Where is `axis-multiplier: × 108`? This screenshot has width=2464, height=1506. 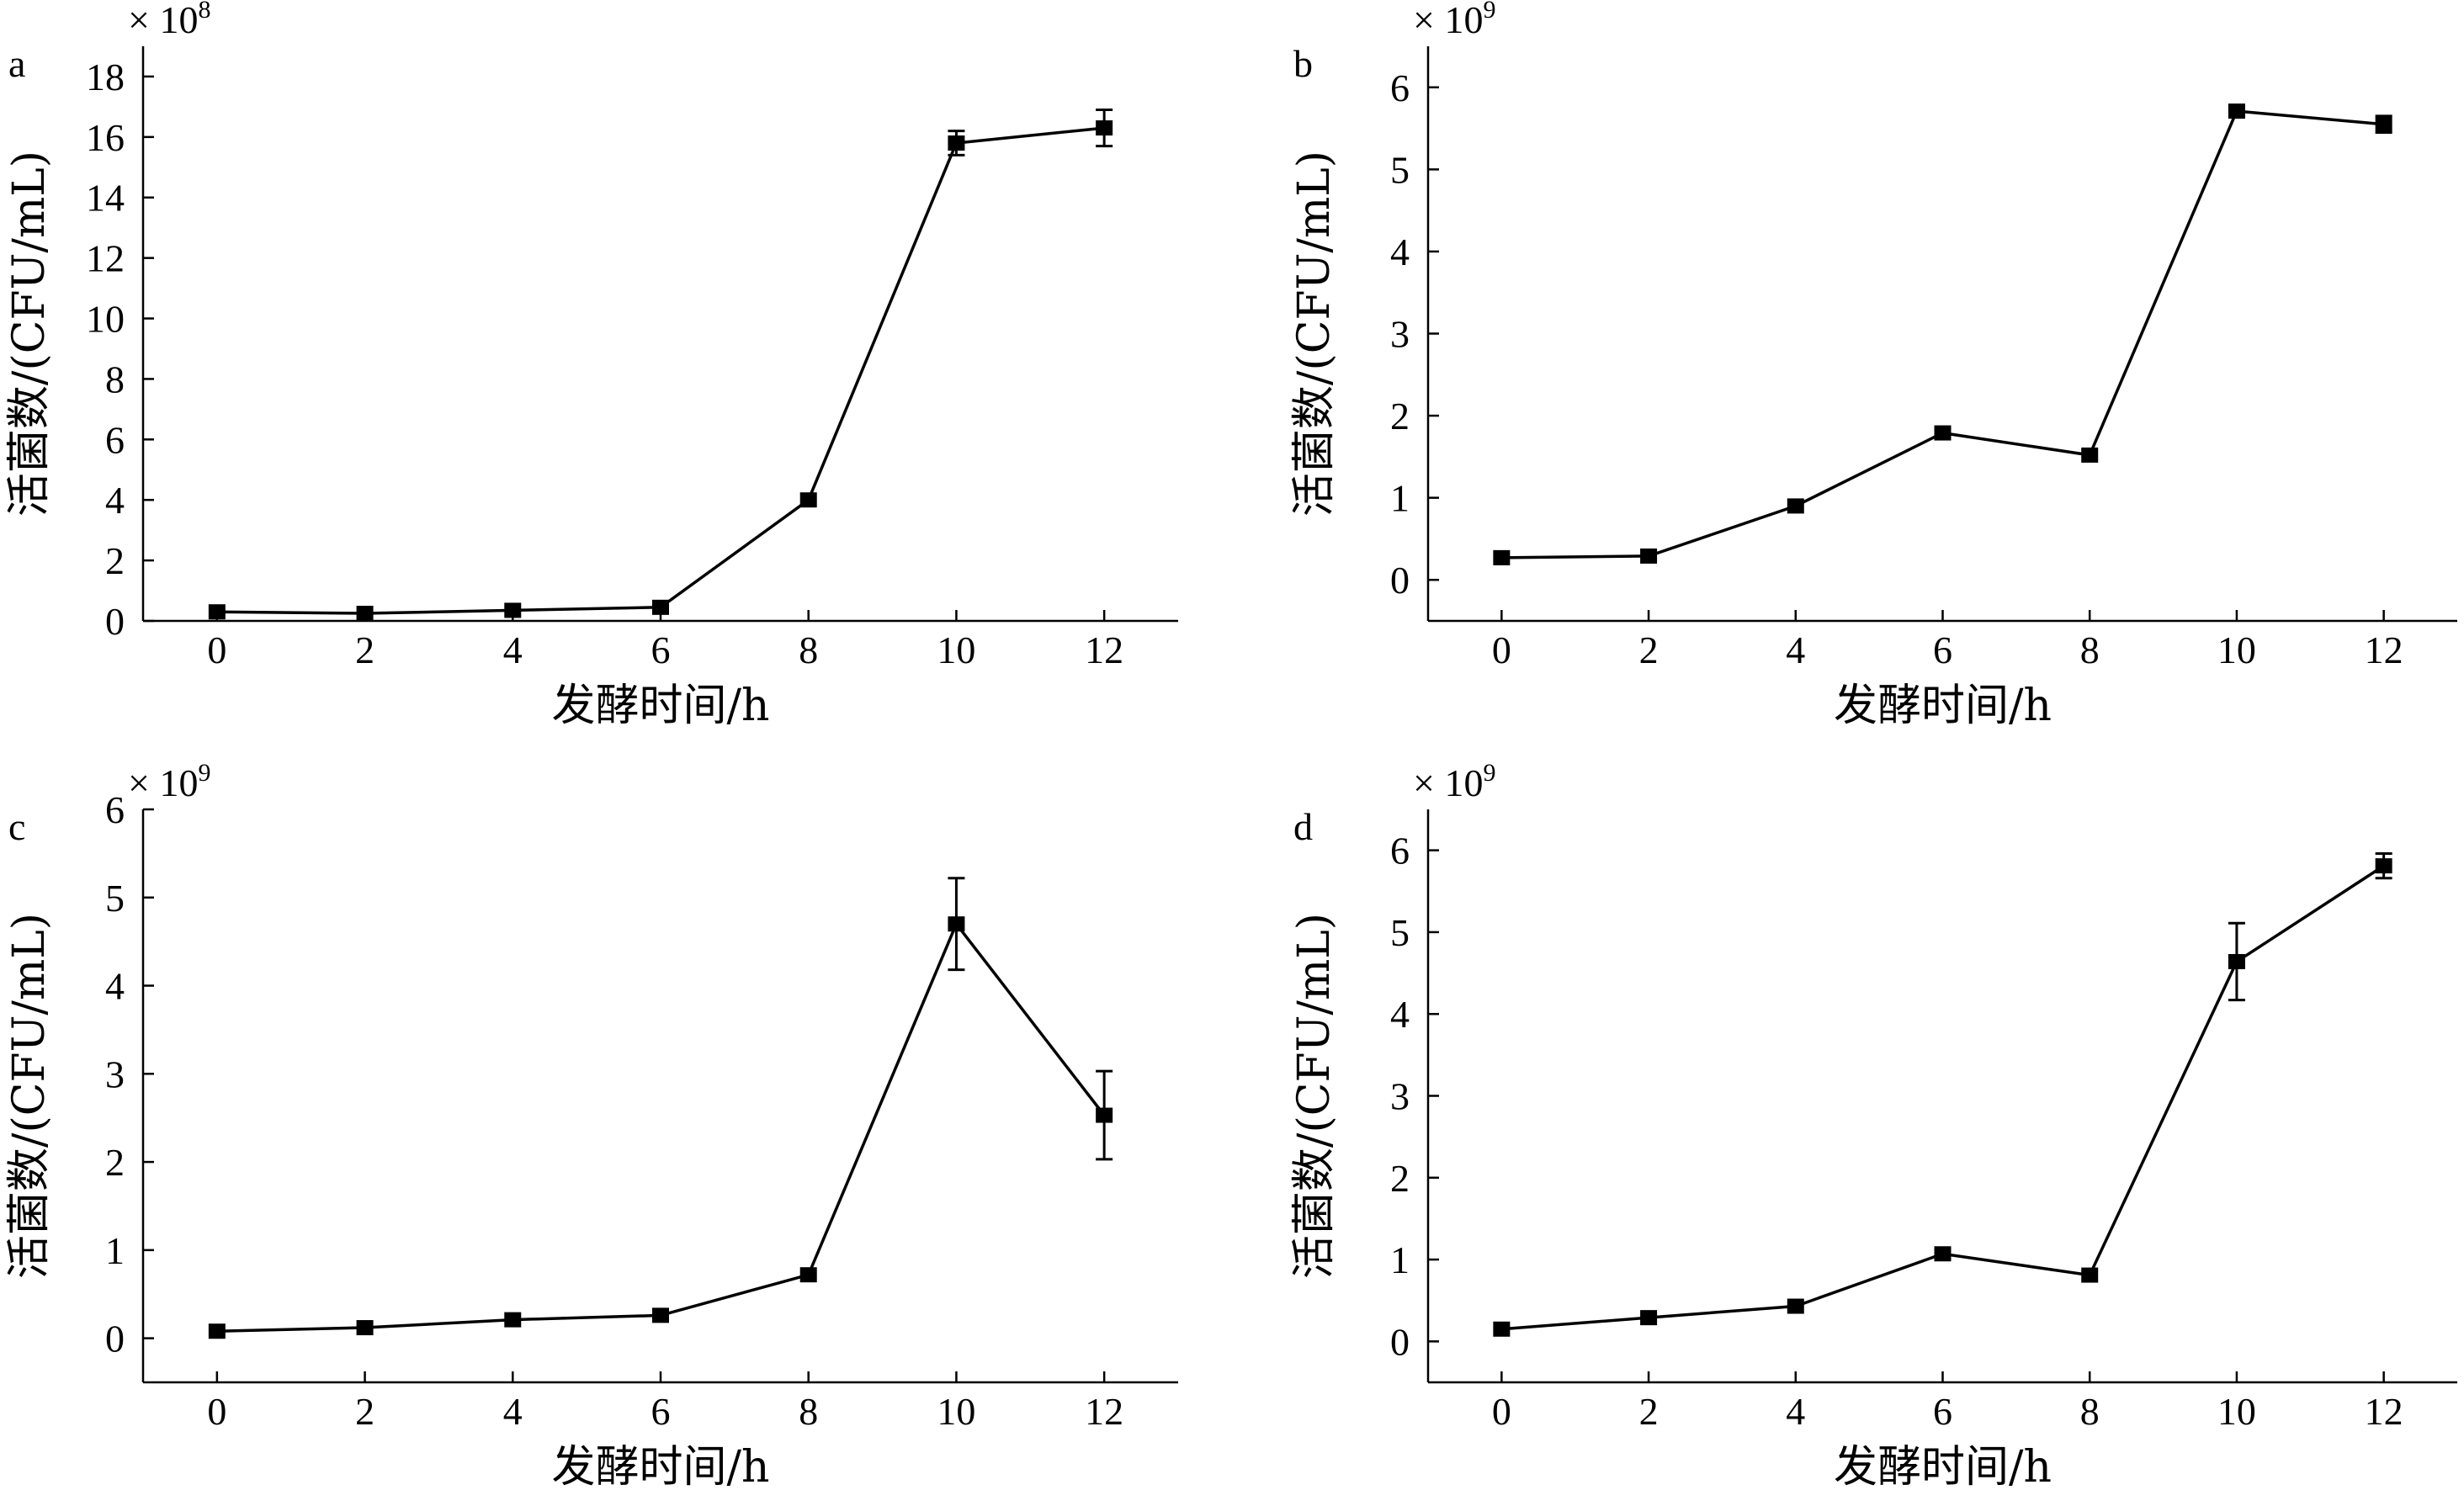
axis-multiplier: × 108 is located at coordinates (169, 20).